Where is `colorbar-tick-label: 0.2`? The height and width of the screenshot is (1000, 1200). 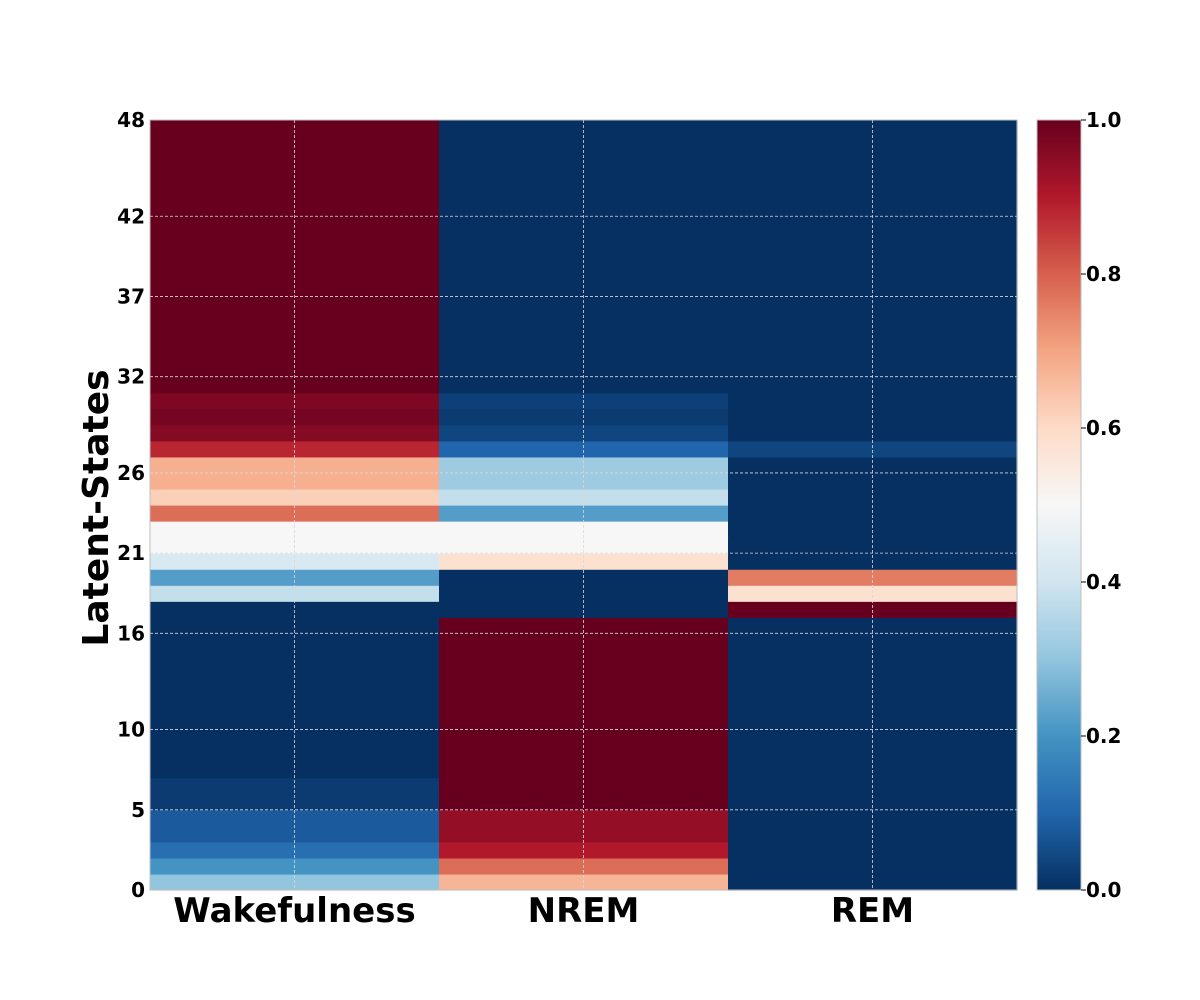 colorbar-tick-label: 0.2 is located at coordinates (1103, 736).